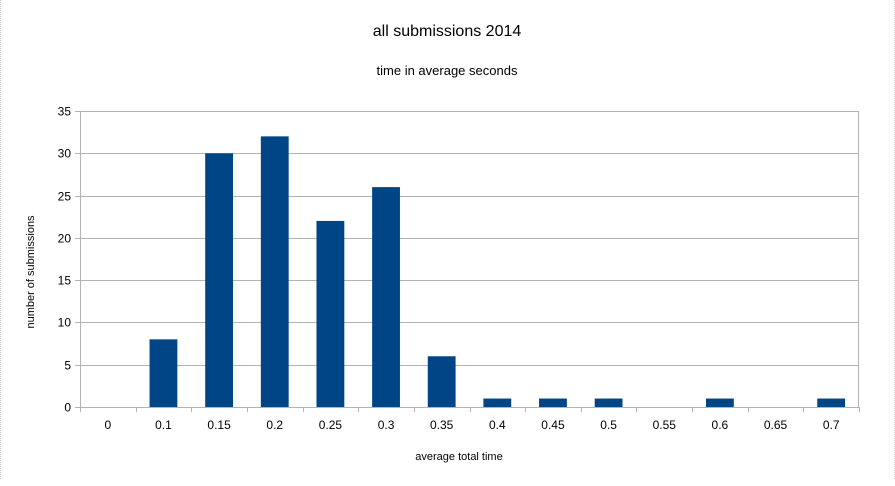 The image size is (895, 486). What do you see at coordinates (458, 457) in the screenshot?
I see `x-axis-label: average total time` at bounding box center [458, 457].